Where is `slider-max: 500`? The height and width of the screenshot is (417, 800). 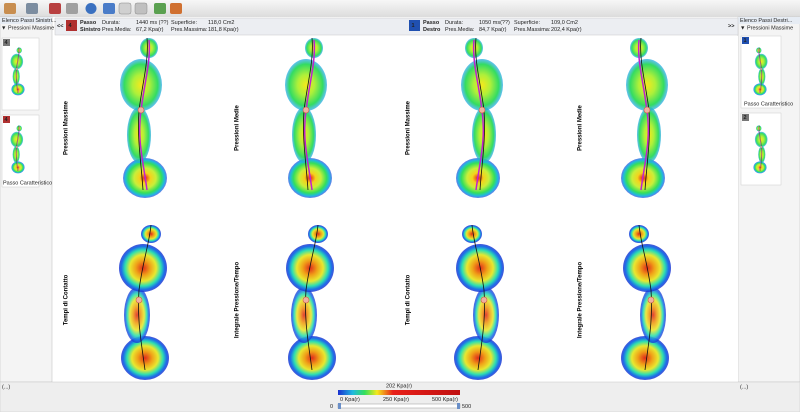
slider-max: 500 is located at coordinates (466, 407).